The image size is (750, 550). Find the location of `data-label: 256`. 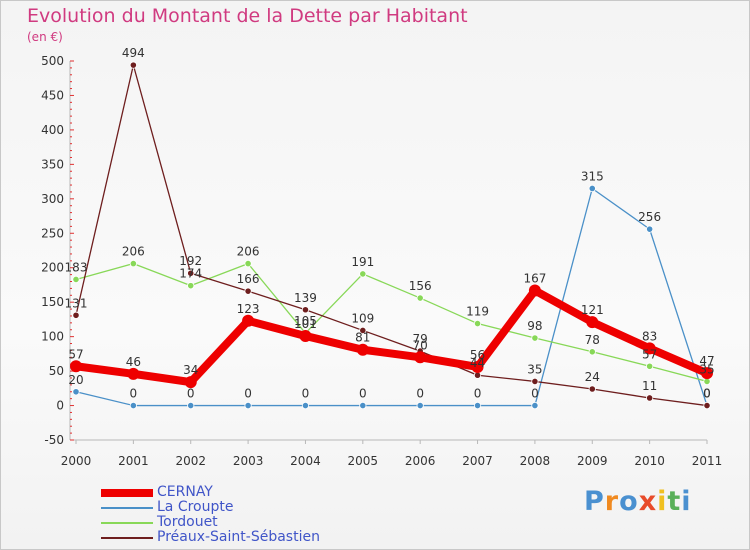

data-label: 256 is located at coordinates (649, 217).